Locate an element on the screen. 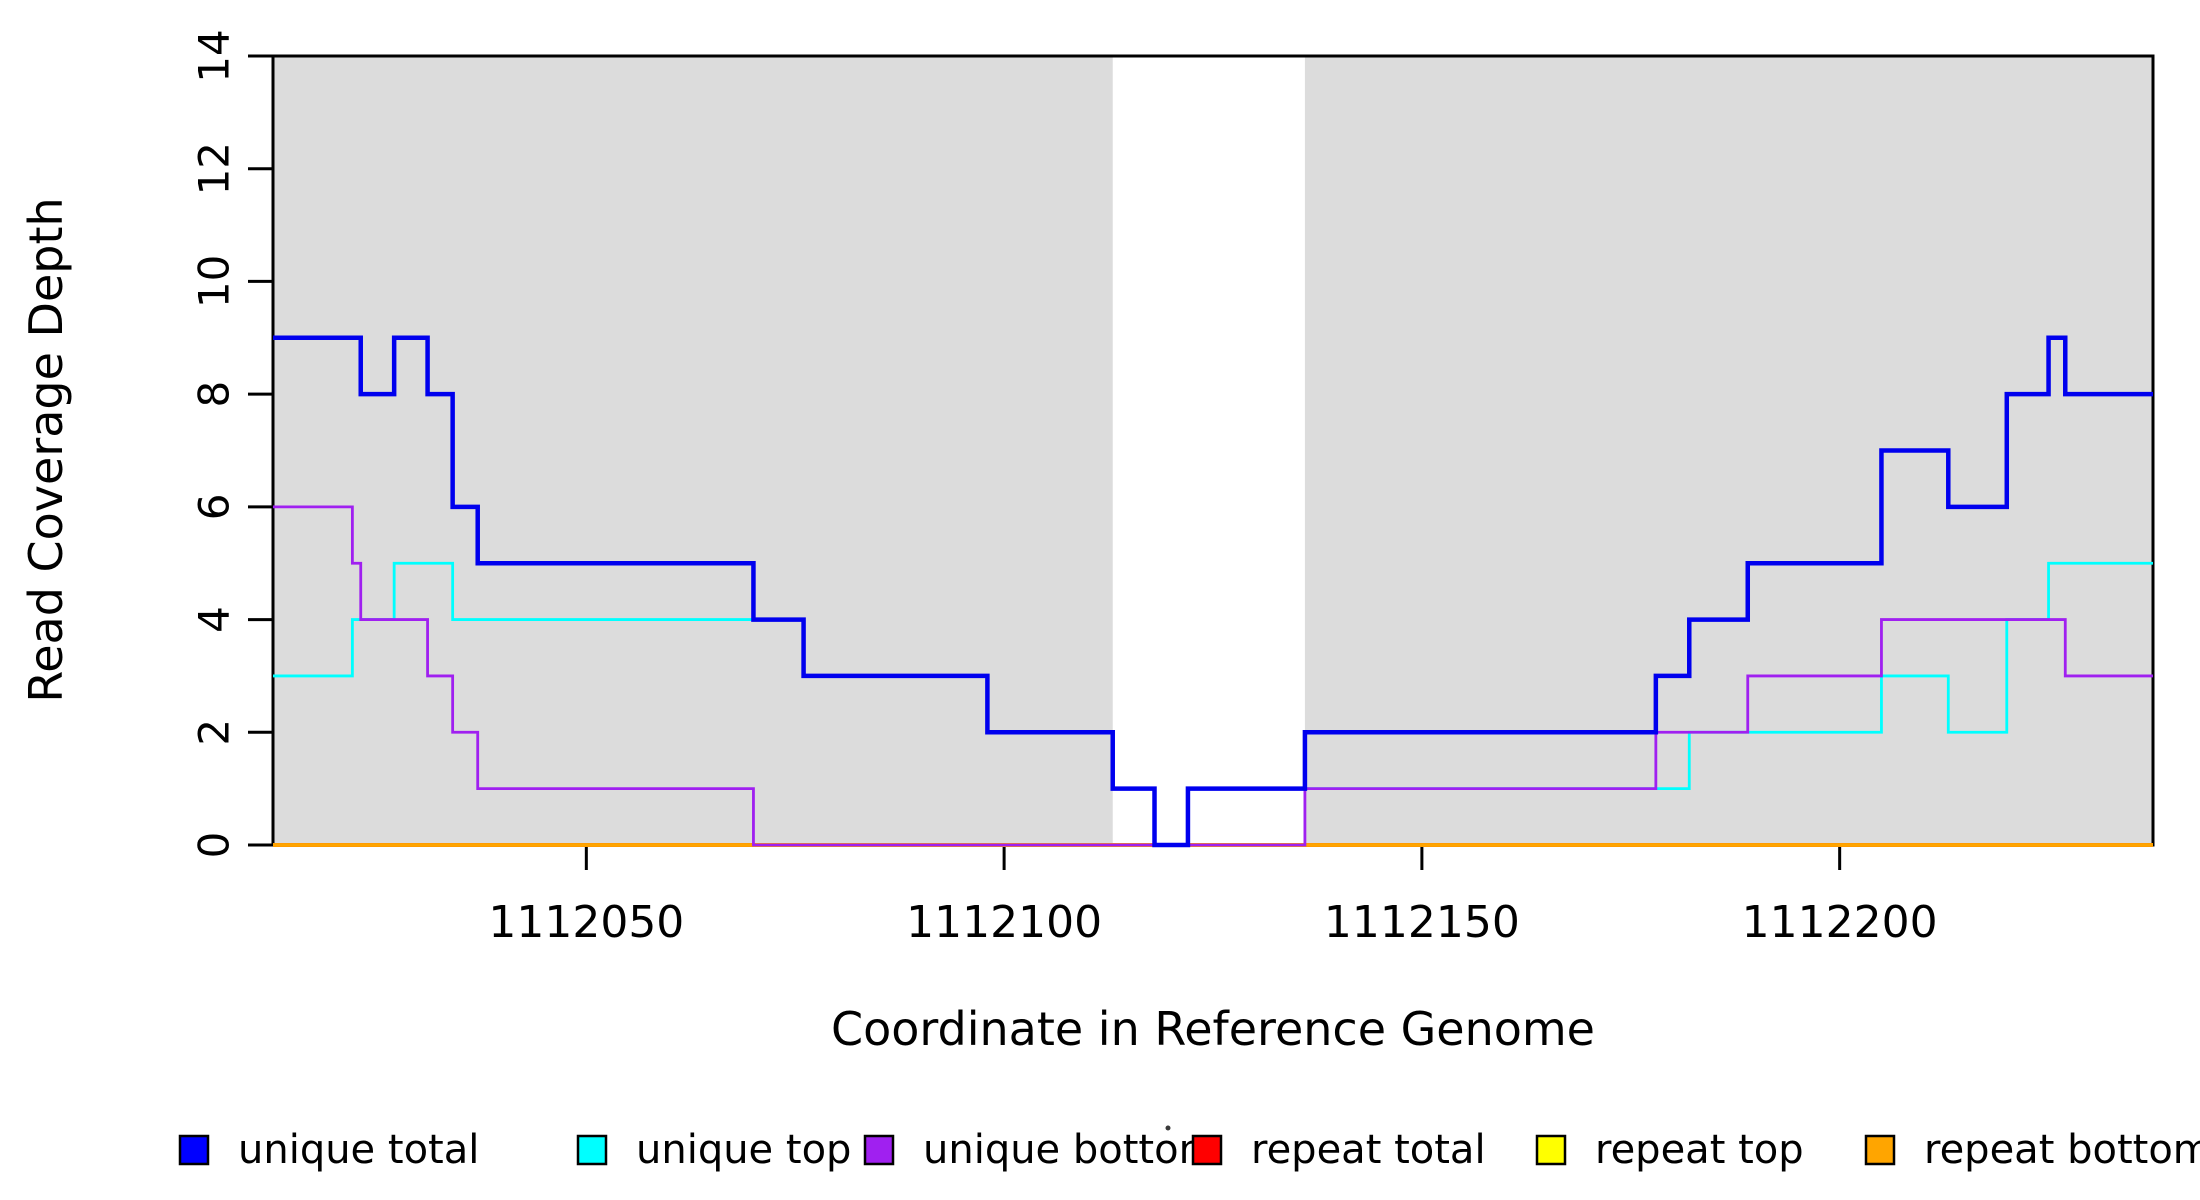  x-tick-label: 1112150 is located at coordinates (1422, 922).